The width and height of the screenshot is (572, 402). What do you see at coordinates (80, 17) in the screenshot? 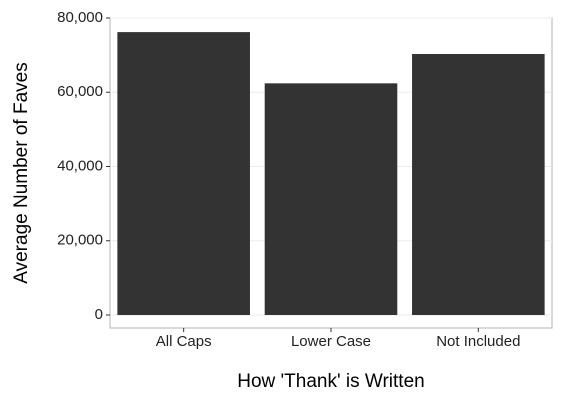
I see `y-tick-label: 80,000` at bounding box center [80, 17].